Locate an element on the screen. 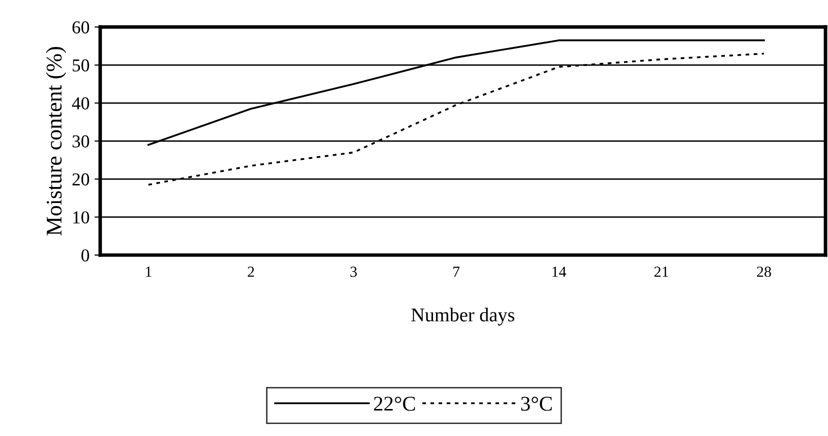  y-tick-label: 30 is located at coordinates (81, 141).